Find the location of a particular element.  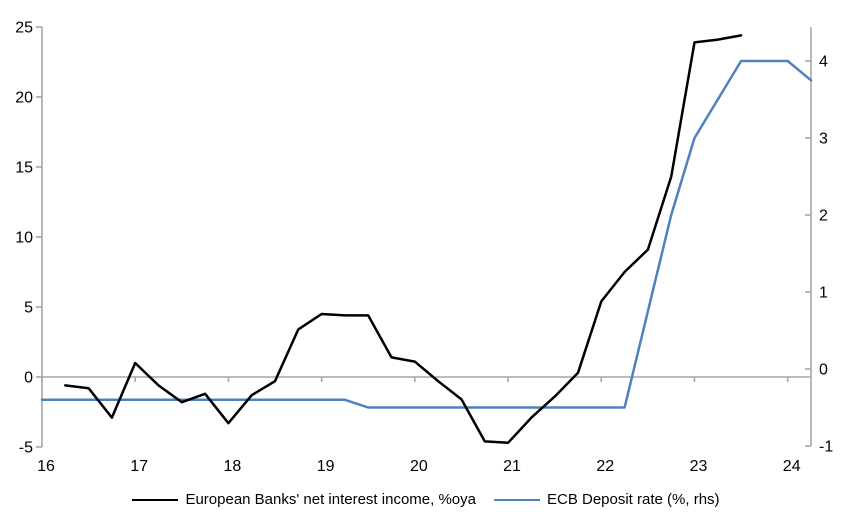

y-right-tick-label: 0 is located at coordinates (823, 370).